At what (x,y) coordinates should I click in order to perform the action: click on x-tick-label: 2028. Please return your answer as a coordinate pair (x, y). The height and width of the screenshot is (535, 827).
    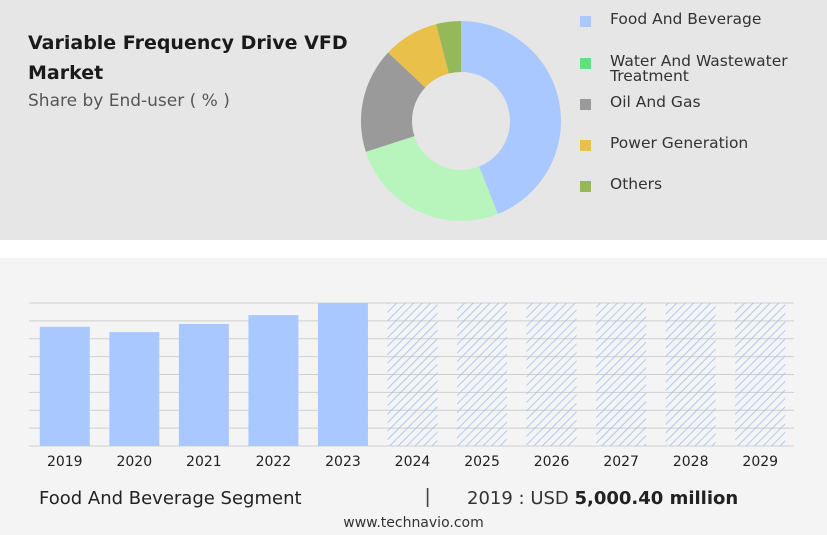
    Looking at the image, I should click on (691, 462).